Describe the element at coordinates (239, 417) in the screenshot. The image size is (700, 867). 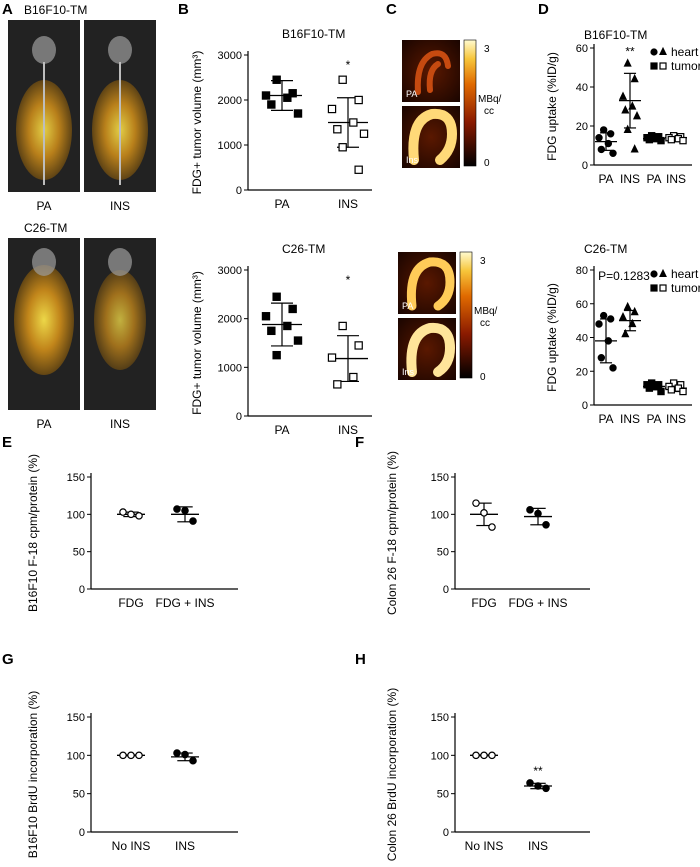
I see `chart-b-bottom-ytick-label: 0` at that location.